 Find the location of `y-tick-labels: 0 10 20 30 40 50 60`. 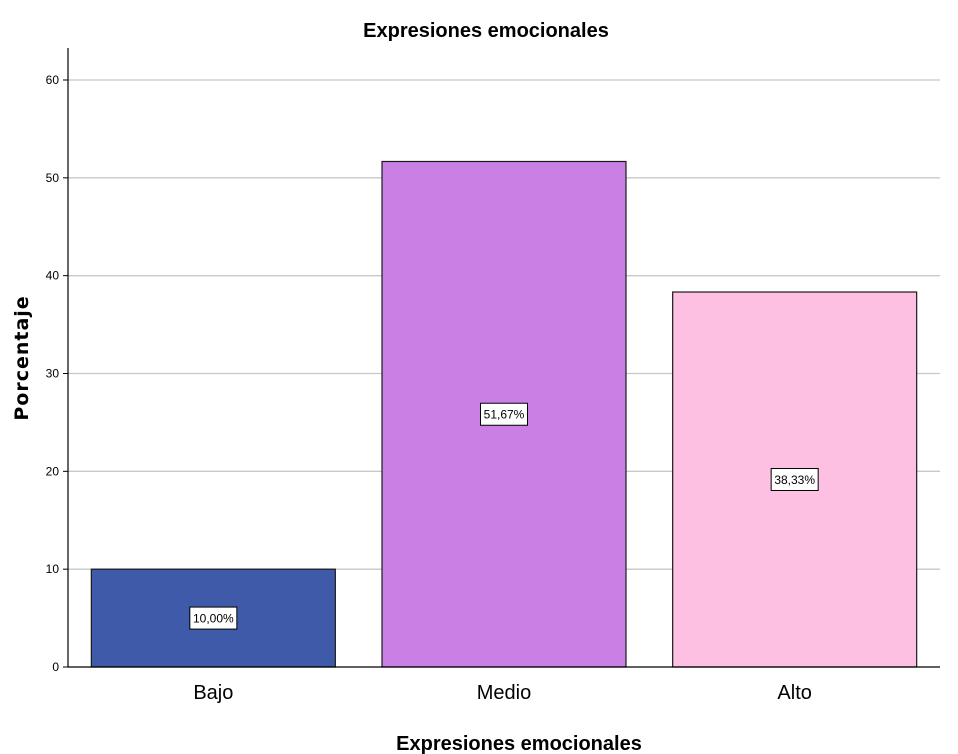

y-tick-labels: 0 10 20 30 40 50 60 is located at coordinates (53, 373).